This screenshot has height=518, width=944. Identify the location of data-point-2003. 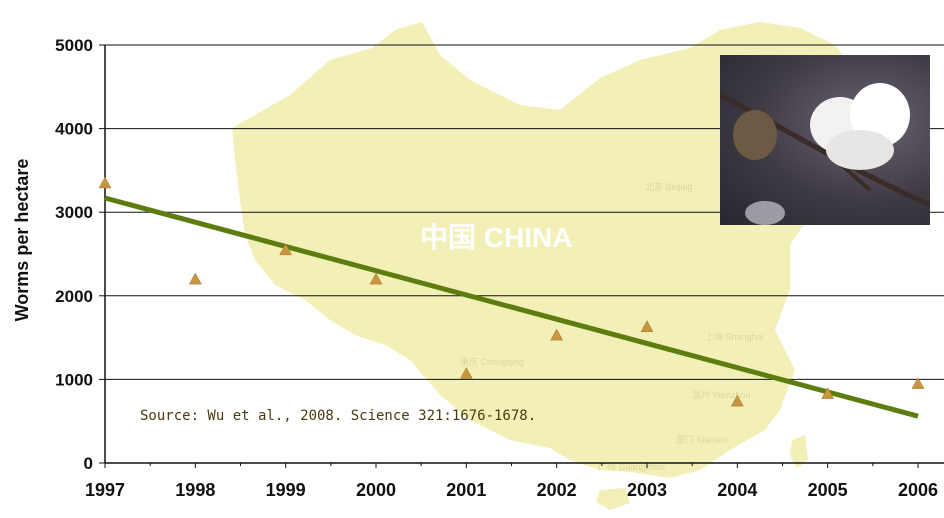
(647, 326).